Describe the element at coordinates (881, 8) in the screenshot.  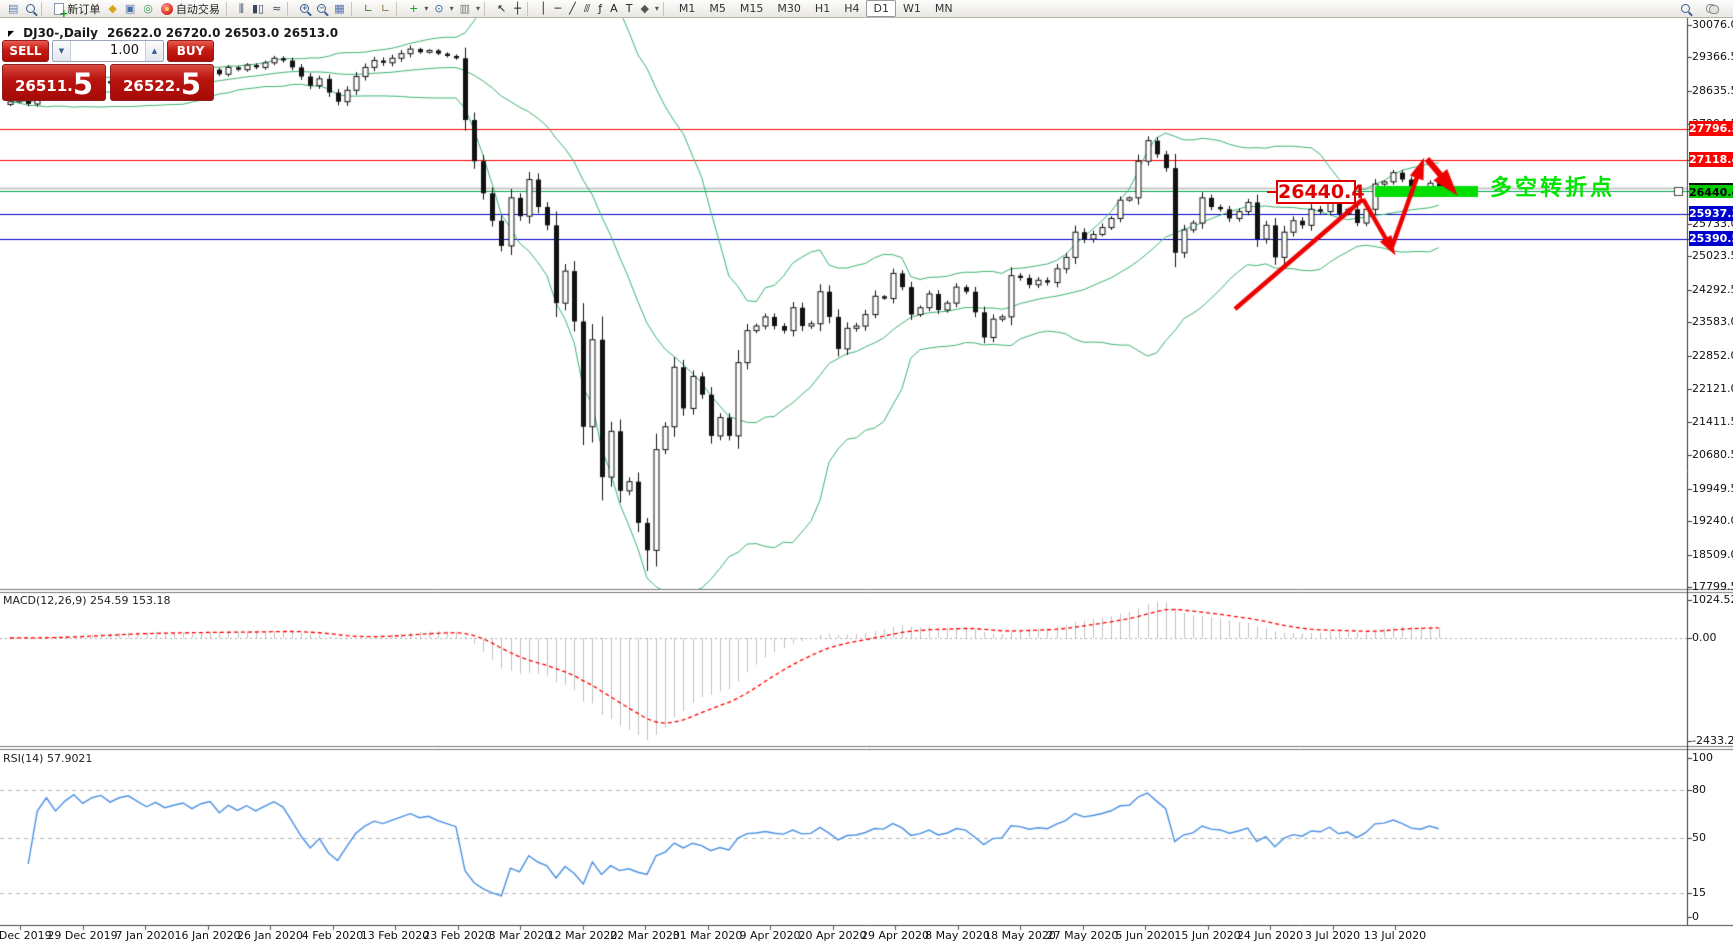
I see `timeframe-d1: D1` at that location.